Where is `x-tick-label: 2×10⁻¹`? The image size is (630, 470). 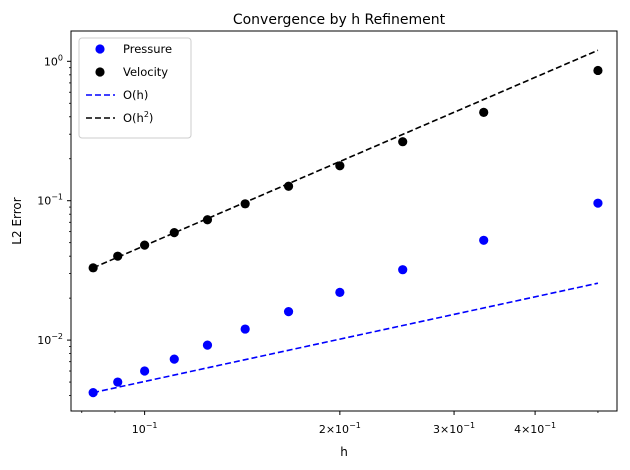 x-tick-label: 2×10⁻¹ is located at coordinates (340, 428).